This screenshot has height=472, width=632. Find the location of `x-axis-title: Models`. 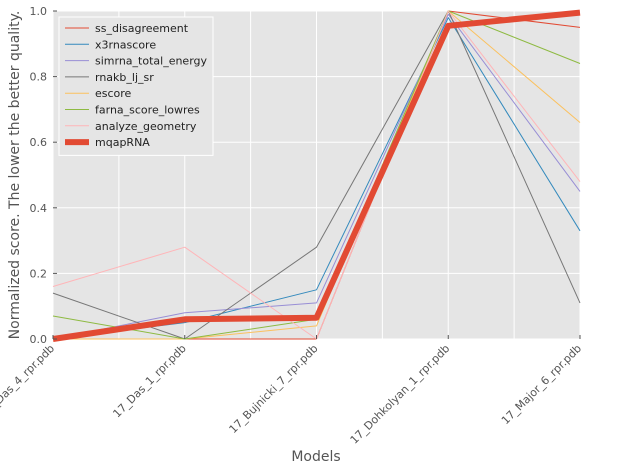

x-axis-title: Models is located at coordinates (315, 457).